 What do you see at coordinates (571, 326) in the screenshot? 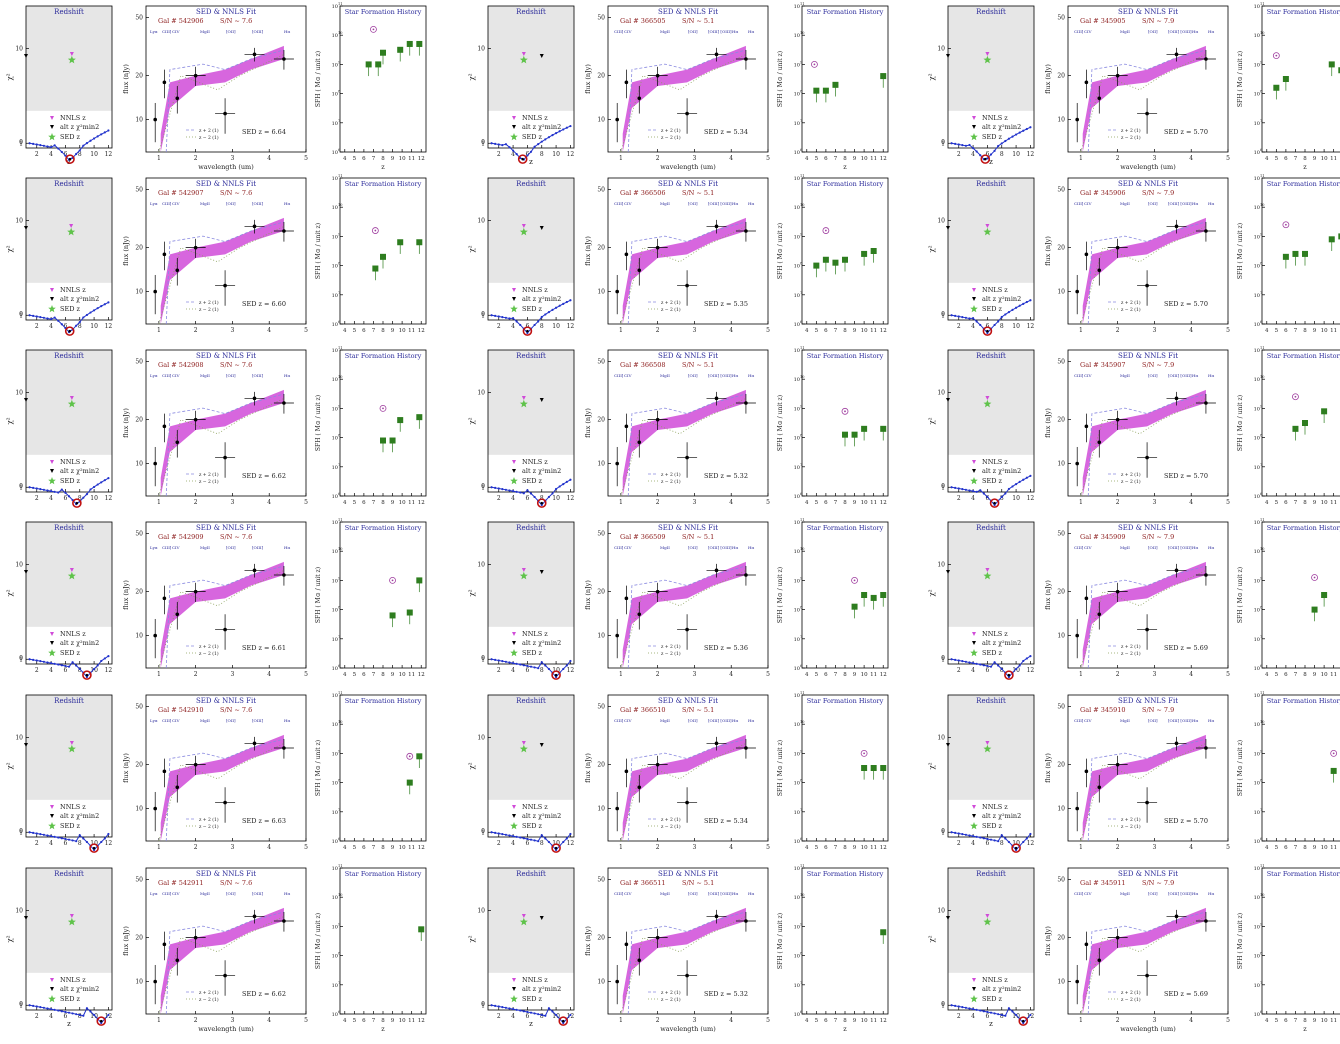
I see `tick-label: 12` at bounding box center [571, 326].